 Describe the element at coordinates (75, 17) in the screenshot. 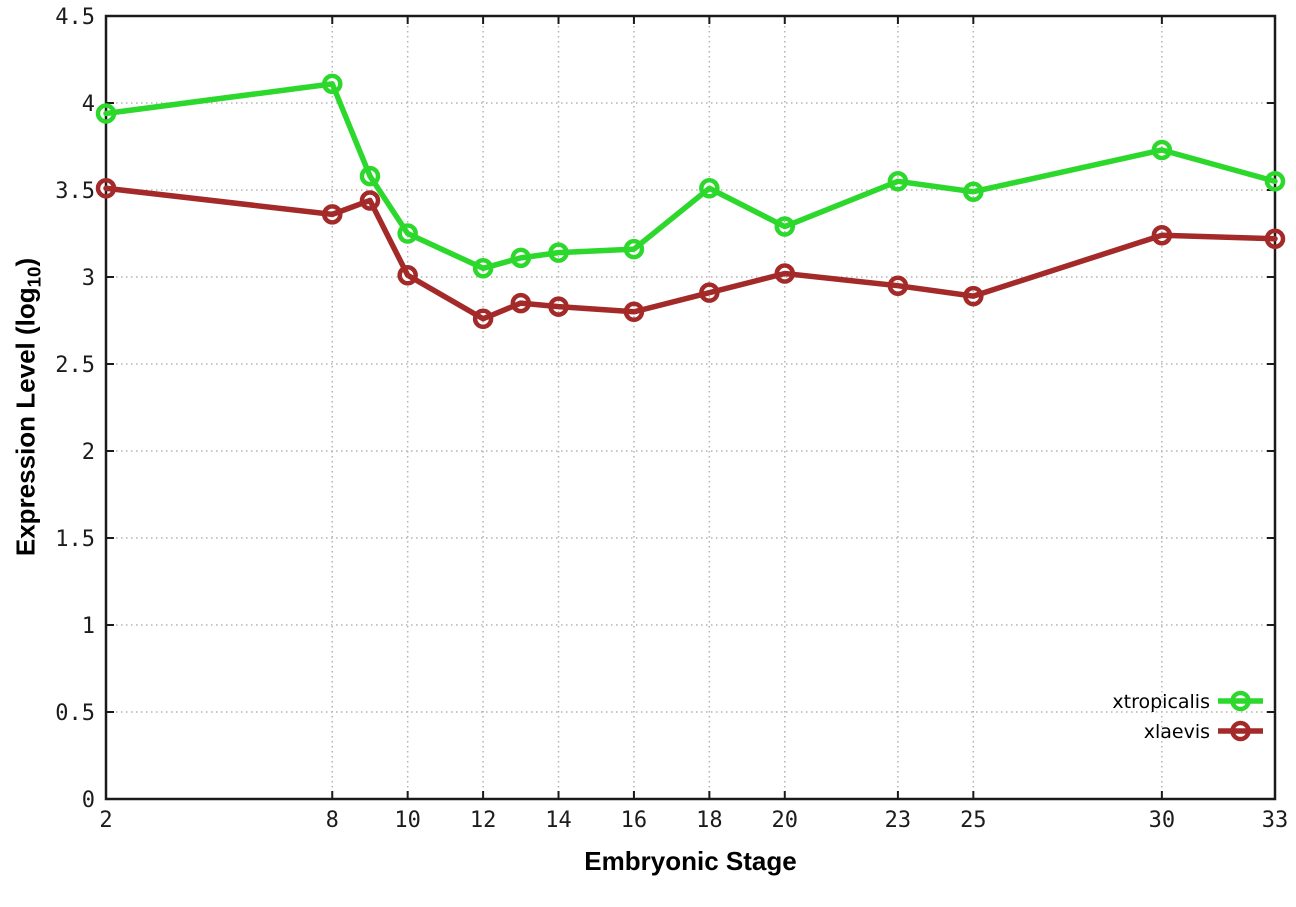

I see `y-tick-label: 4.5` at that location.